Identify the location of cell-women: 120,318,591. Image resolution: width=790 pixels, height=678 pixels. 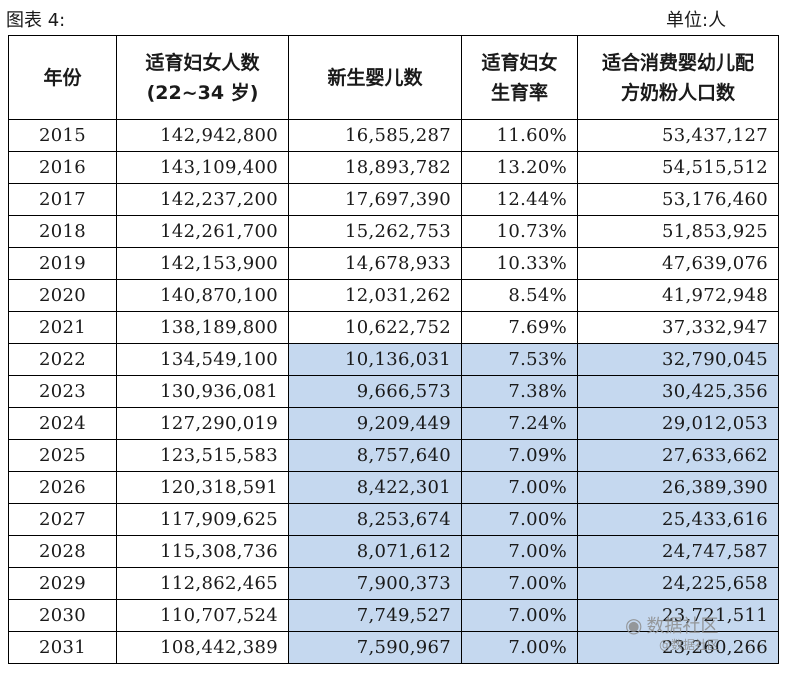
(202, 487).